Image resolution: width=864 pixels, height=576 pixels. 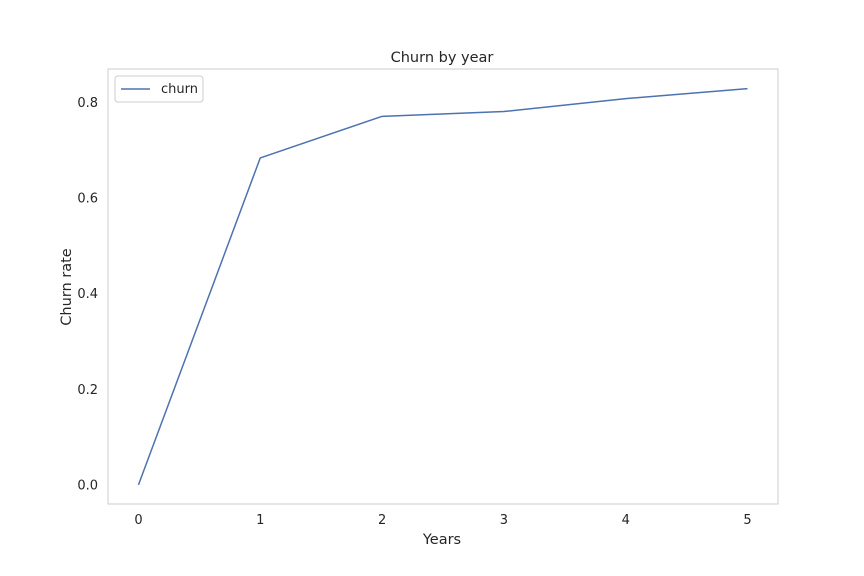 I want to click on y-axis-ticks: 0.0 0.2 0.4 0.6 0.8, so click(x=87, y=294).